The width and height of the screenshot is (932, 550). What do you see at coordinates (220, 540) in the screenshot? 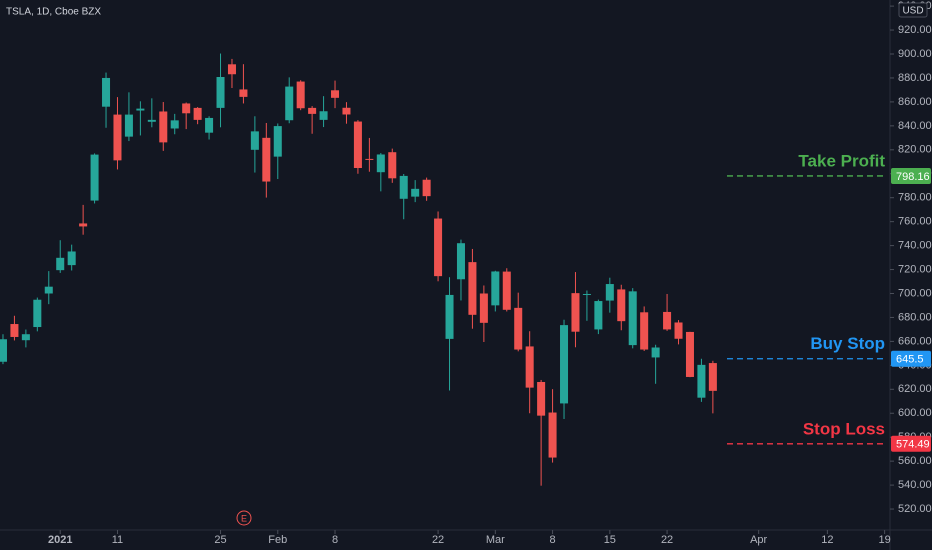
I see `x-tick-label: 25` at bounding box center [220, 540].